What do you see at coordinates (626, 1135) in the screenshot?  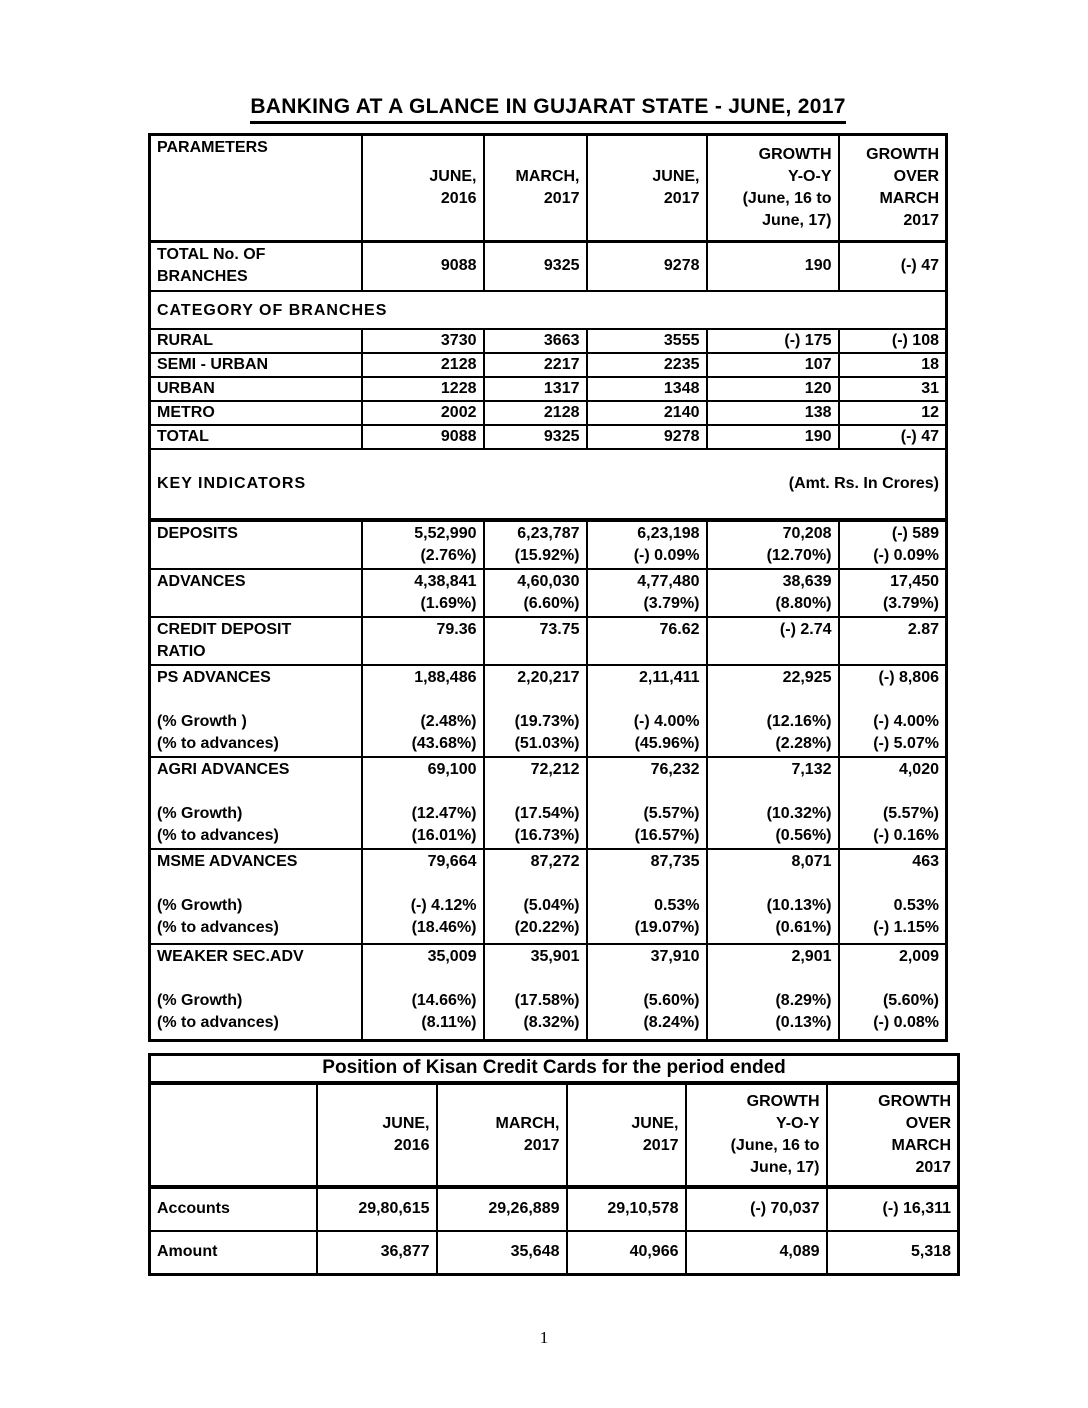 I see `kcc-header-june-2017: JUNE, 2017` at bounding box center [626, 1135].